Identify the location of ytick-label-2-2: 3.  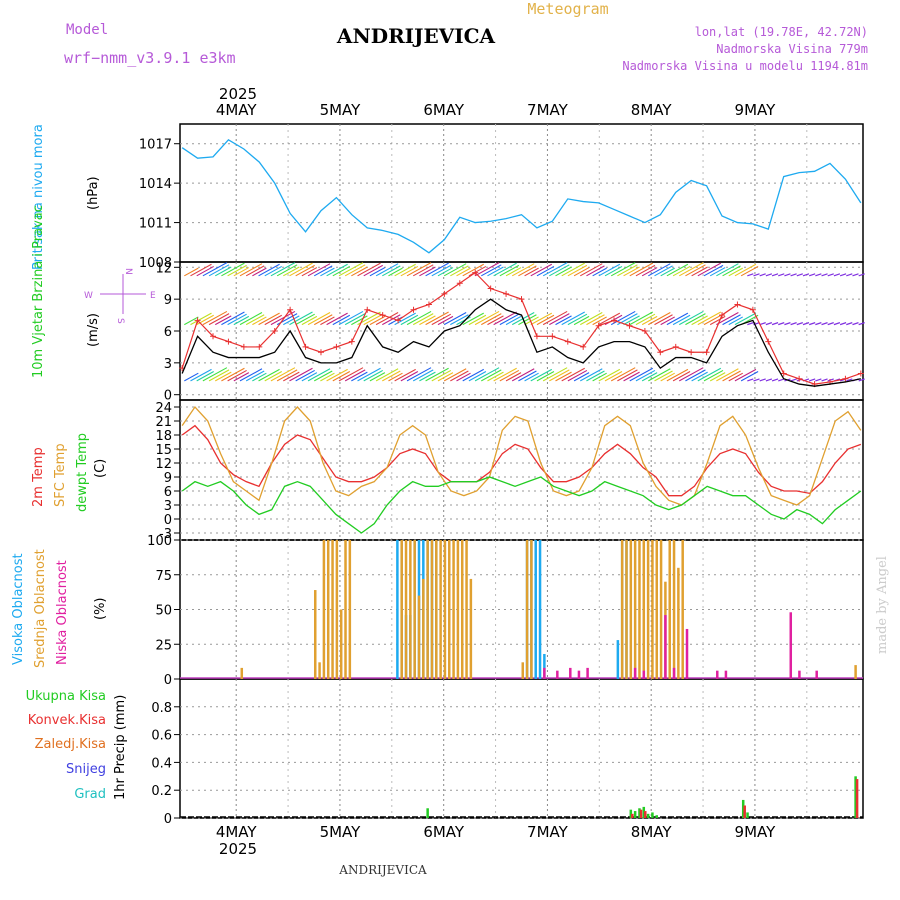
(168, 506).